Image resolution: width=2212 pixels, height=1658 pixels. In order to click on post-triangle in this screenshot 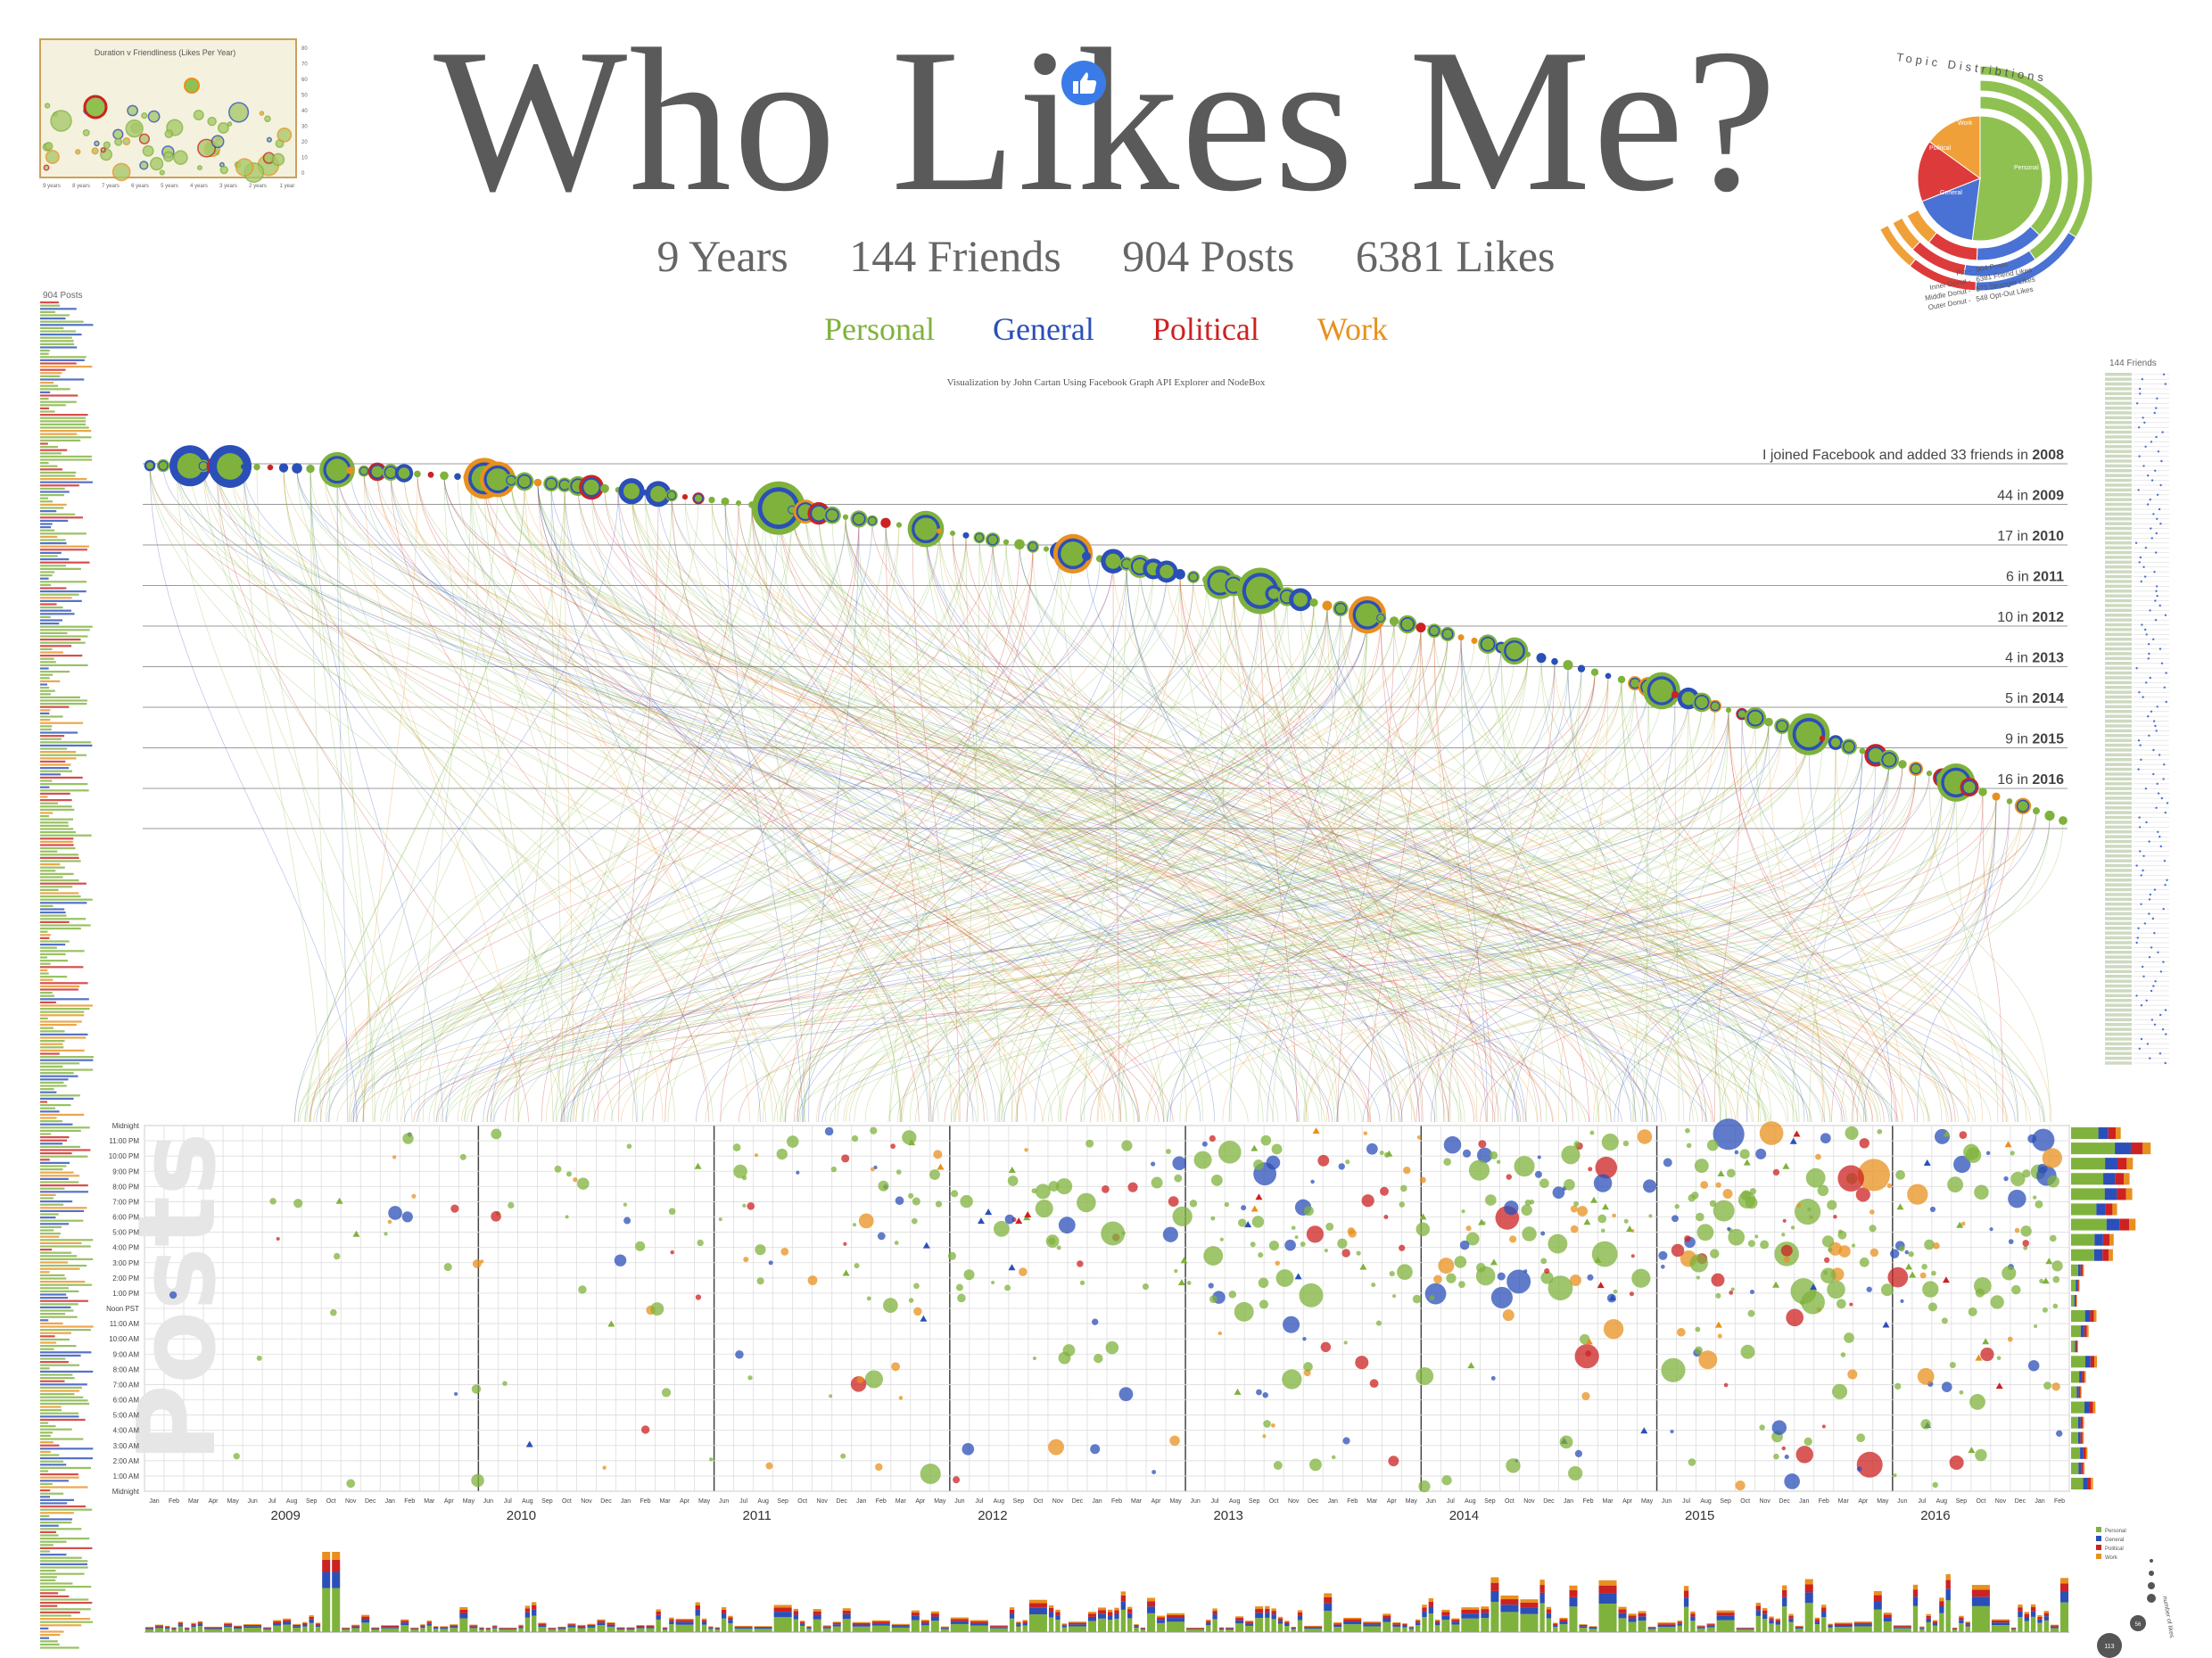, I will do `click(1589, 1341)`.